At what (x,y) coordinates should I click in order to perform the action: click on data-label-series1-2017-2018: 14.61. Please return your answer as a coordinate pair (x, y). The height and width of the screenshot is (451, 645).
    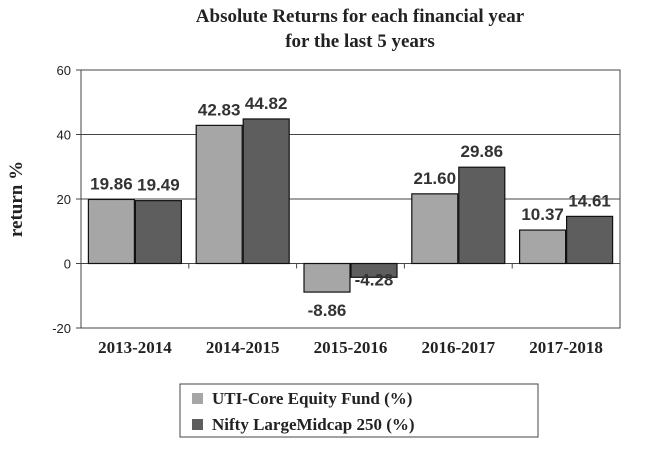
    Looking at the image, I should click on (589, 200).